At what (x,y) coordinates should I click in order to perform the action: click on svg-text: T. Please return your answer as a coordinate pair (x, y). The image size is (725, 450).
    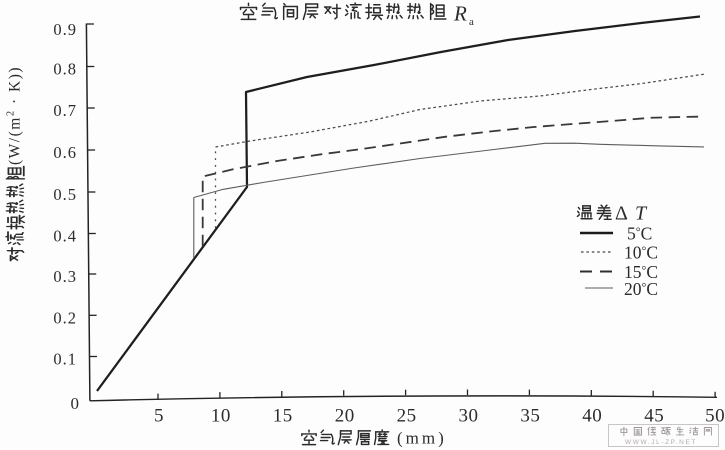
    Looking at the image, I should click on (641, 214).